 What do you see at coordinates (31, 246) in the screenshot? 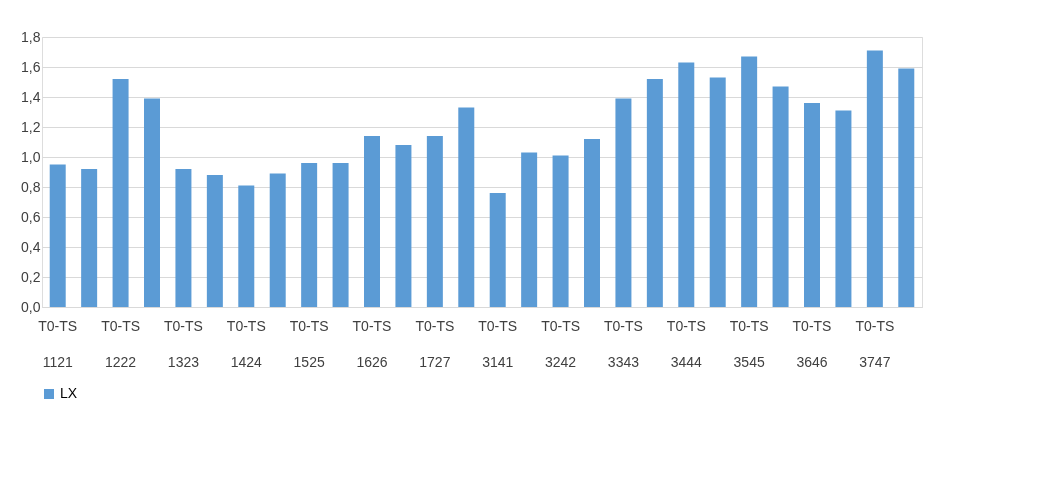
I see `y-tick-label: 0,4` at bounding box center [31, 246].